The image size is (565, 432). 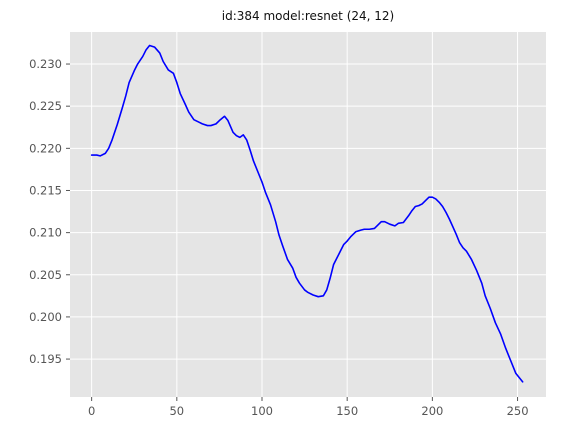 I want to click on x-axis: 0 50 100 150 200 250, so click(x=308, y=407).